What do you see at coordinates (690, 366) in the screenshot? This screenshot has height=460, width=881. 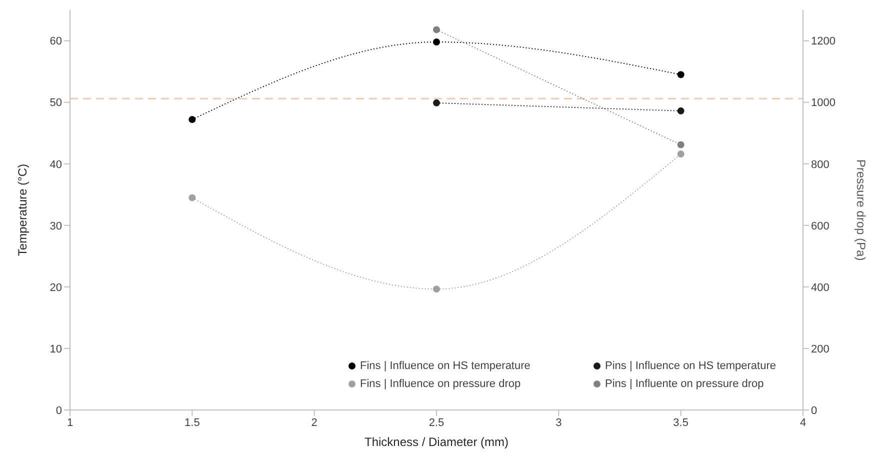 I see `legend-label: Pins | Influence on HS temperature` at bounding box center [690, 366].